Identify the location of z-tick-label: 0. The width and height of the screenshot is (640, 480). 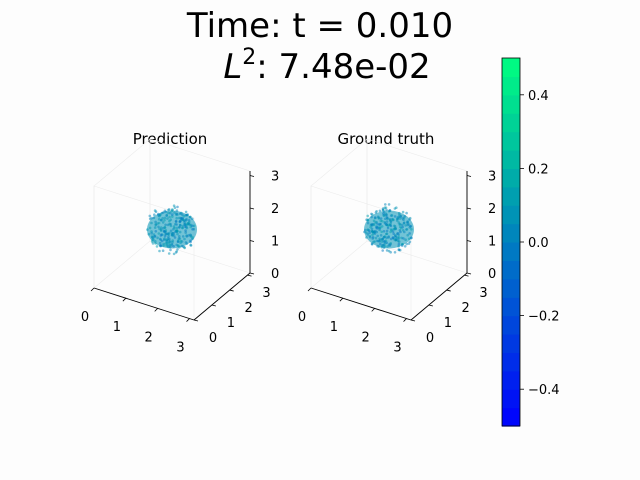
(275, 274).